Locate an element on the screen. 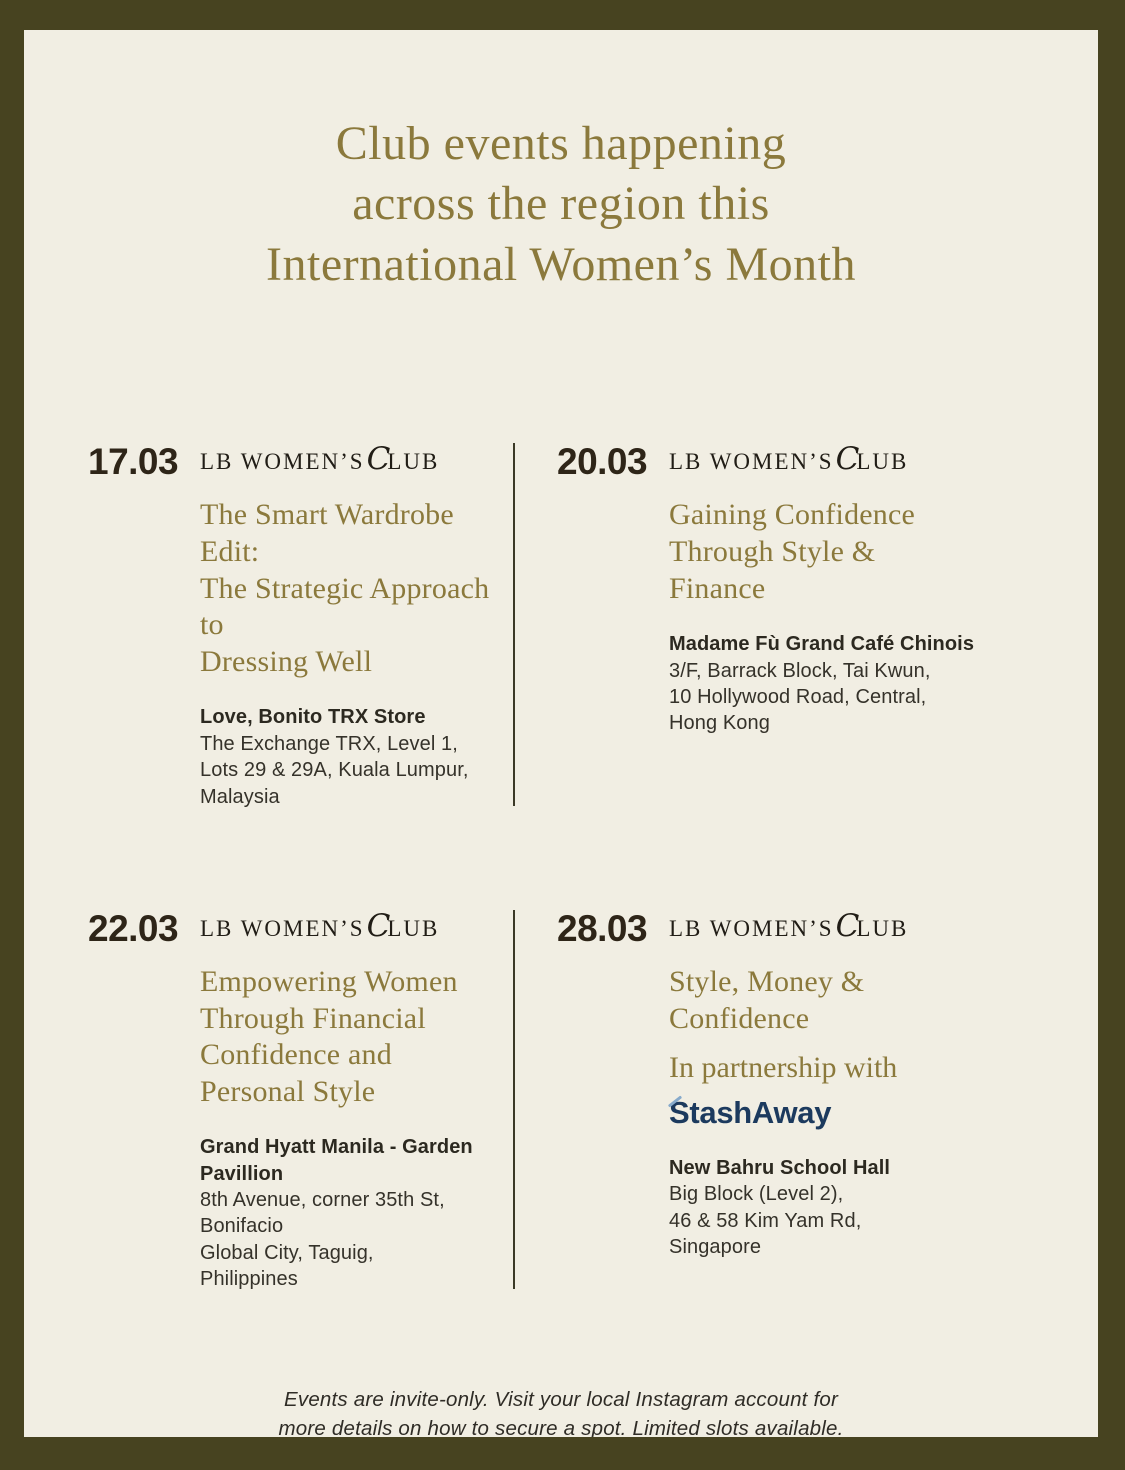 The width and height of the screenshot is (1125, 1470). event-title-line: Gaining Confidence is located at coordinates (792, 515).